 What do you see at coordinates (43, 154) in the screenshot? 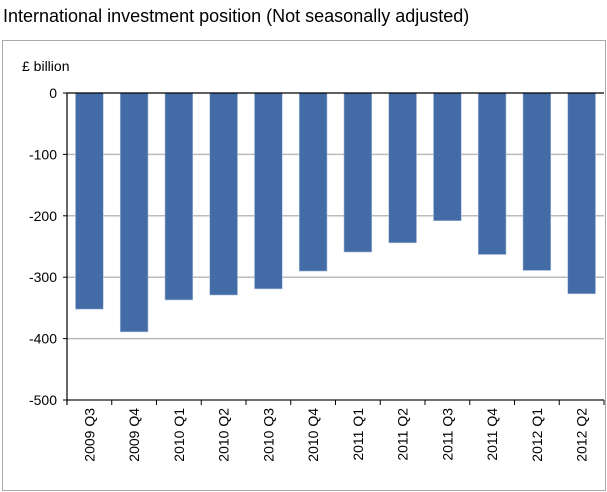
I see `y-tick-label: -100` at bounding box center [43, 154].